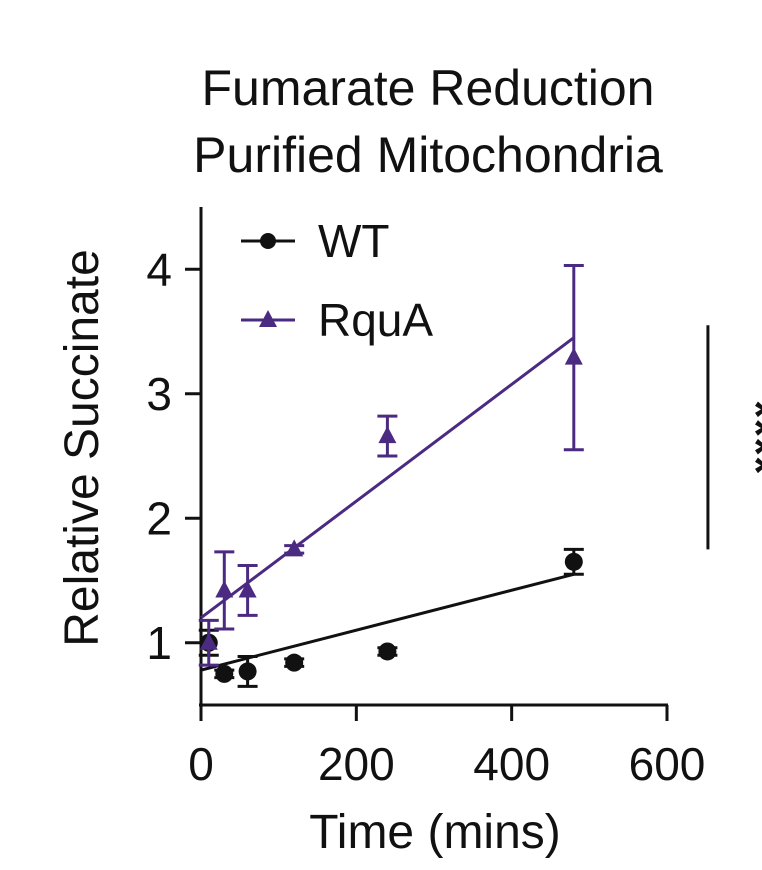 The height and width of the screenshot is (870, 762). I want to click on significance-label: ****, so click(745, 437).